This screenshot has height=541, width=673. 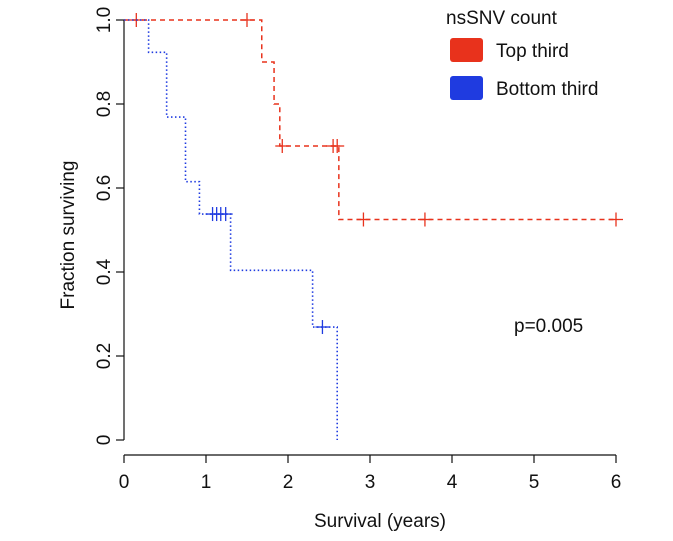 I want to click on legend-items: Top third Bottom third, so click(x=524, y=69).